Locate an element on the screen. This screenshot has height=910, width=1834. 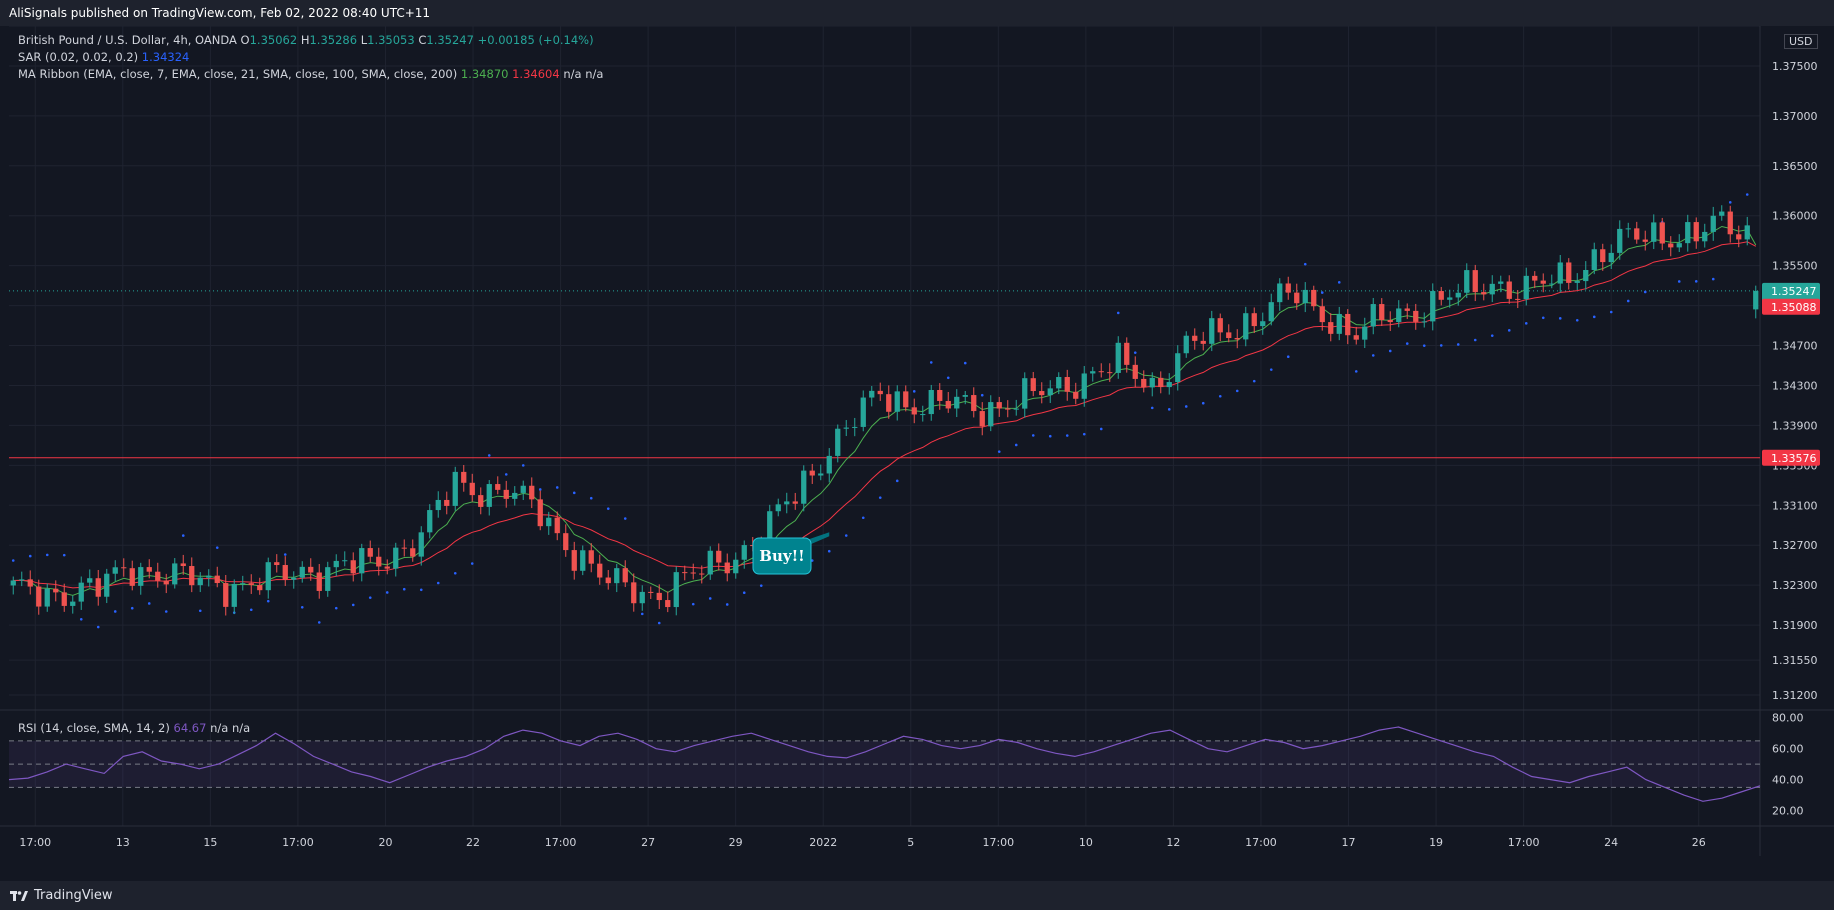
time-tick-label: 2022 is located at coordinates (823, 842).